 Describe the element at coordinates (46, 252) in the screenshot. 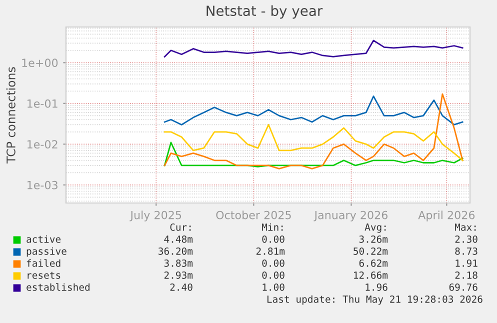

I see `legend-label: passive` at that location.